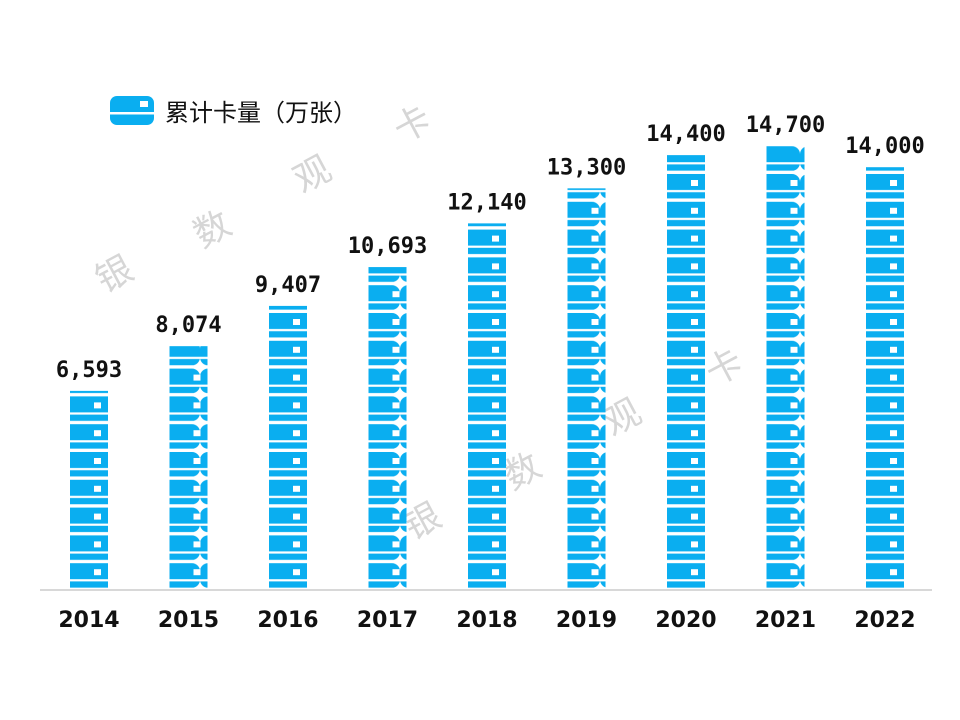 This screenshot has height=720, width=960. I want to click on value-label-2017: 10,693, so click(387, 246).